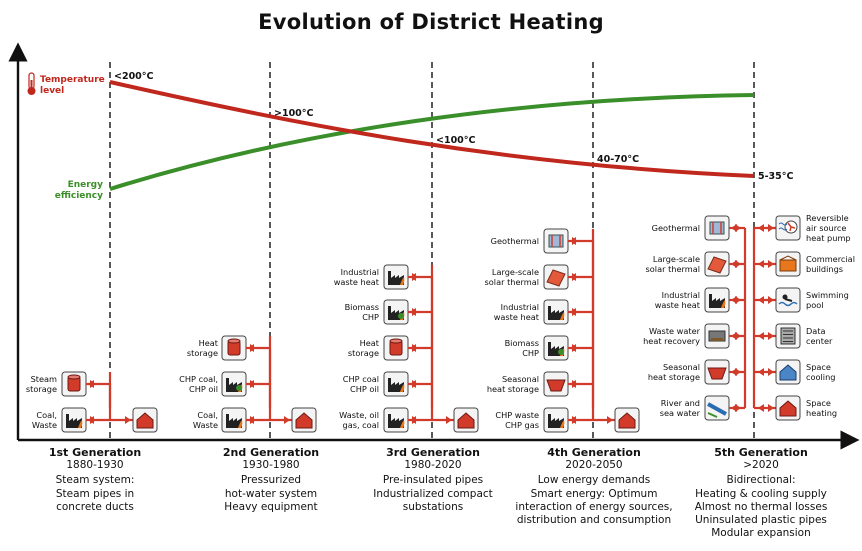  What do you see at coordinates (671, 341) in the screenshot?
I see `source-label: heat recovery` at bounding box center [671, 341].